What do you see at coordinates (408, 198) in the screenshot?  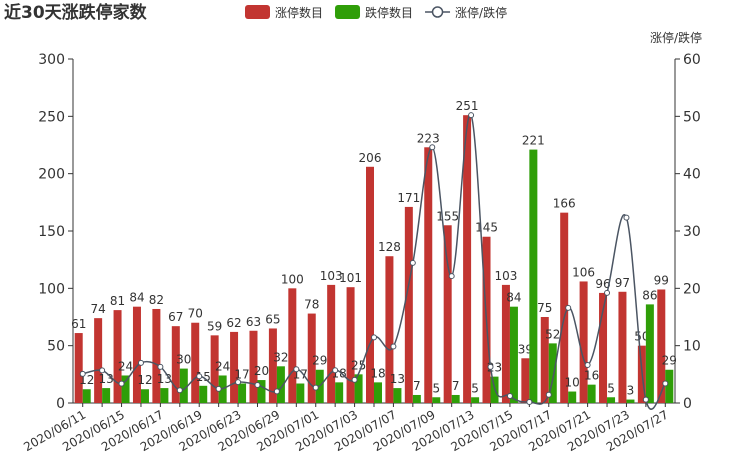 I see `bar-value-label: 171` at bounding box center [408, 198].